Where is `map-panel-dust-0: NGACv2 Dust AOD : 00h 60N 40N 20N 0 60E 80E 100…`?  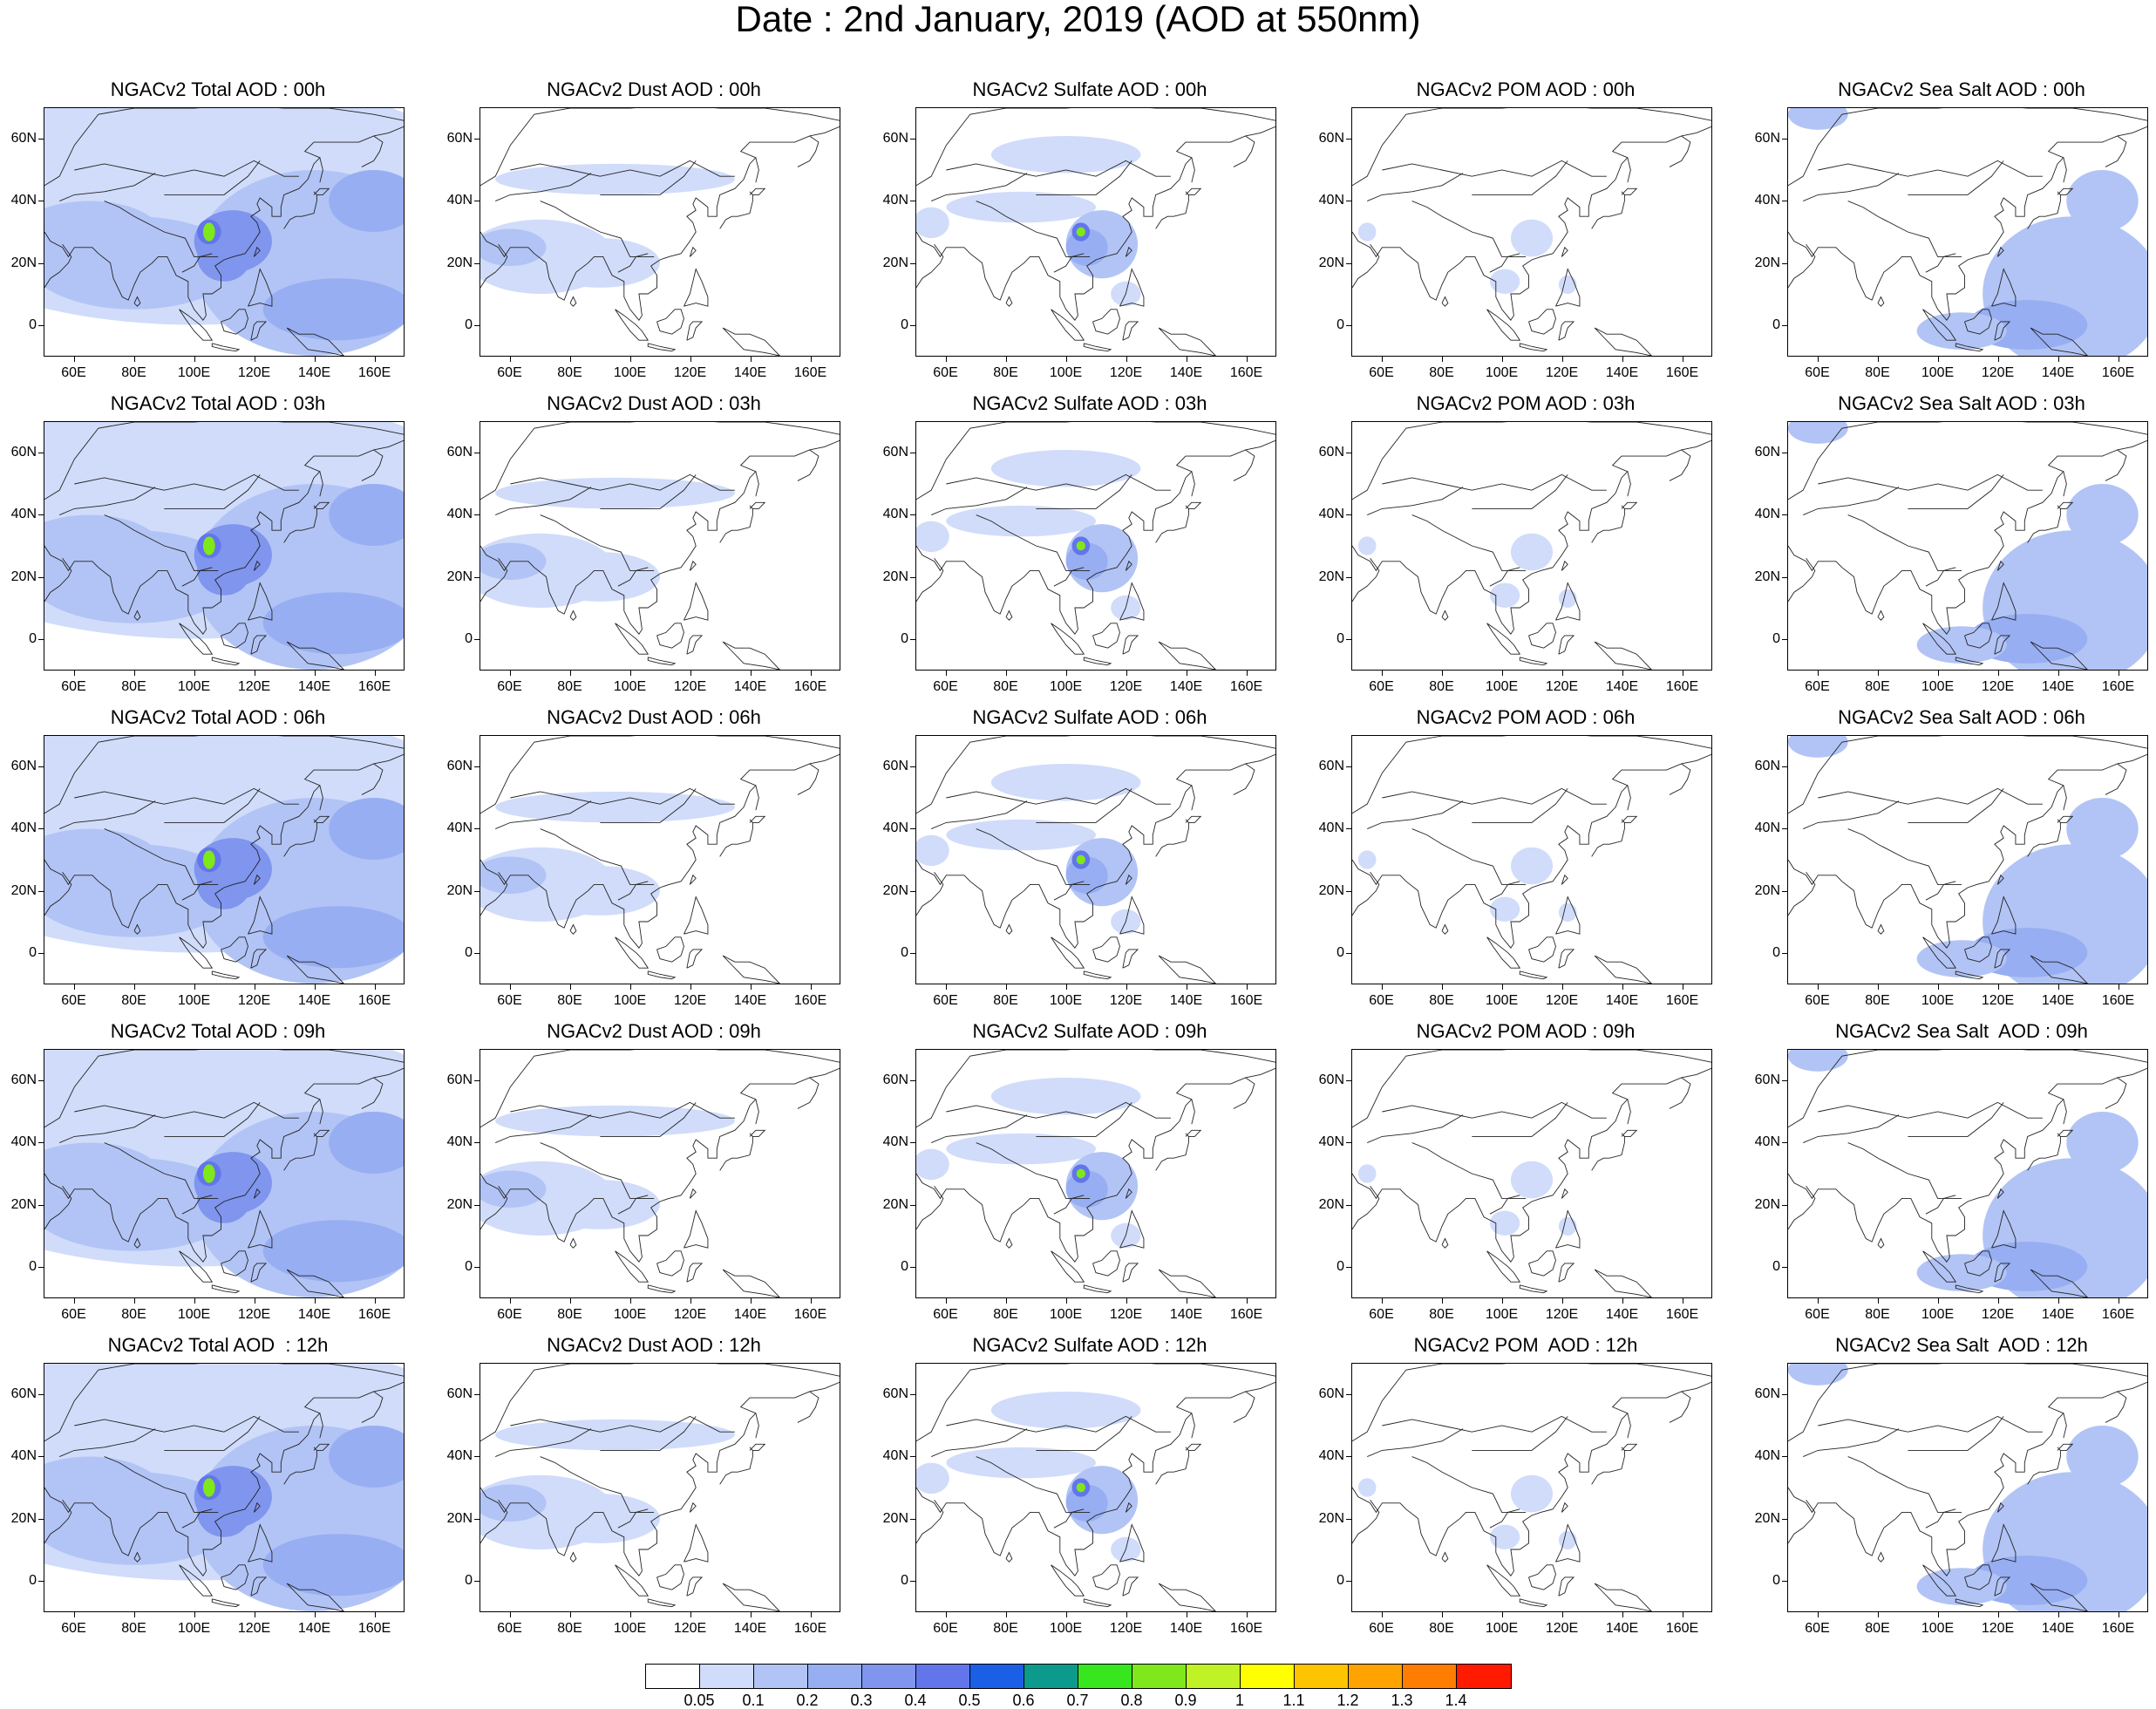 map-panel-dust-0: NGACv2 Dust AOD : 00h 60N 40N 20N 0 60E 80E 100… is located at coordinates (654, 235).